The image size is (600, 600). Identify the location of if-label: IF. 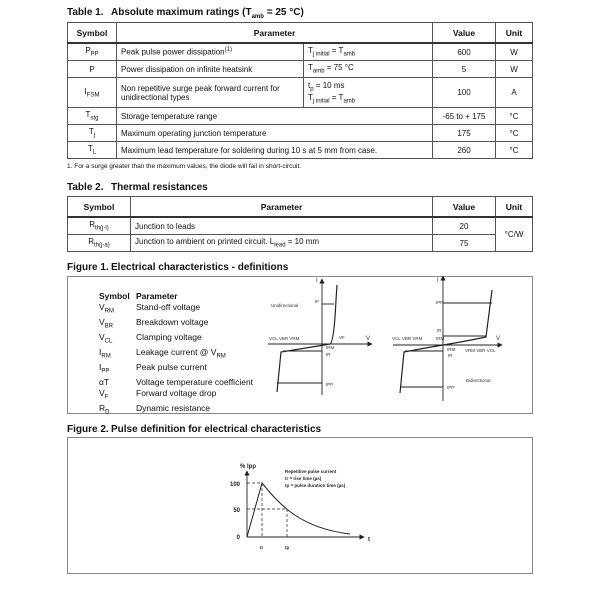
(317, 301).